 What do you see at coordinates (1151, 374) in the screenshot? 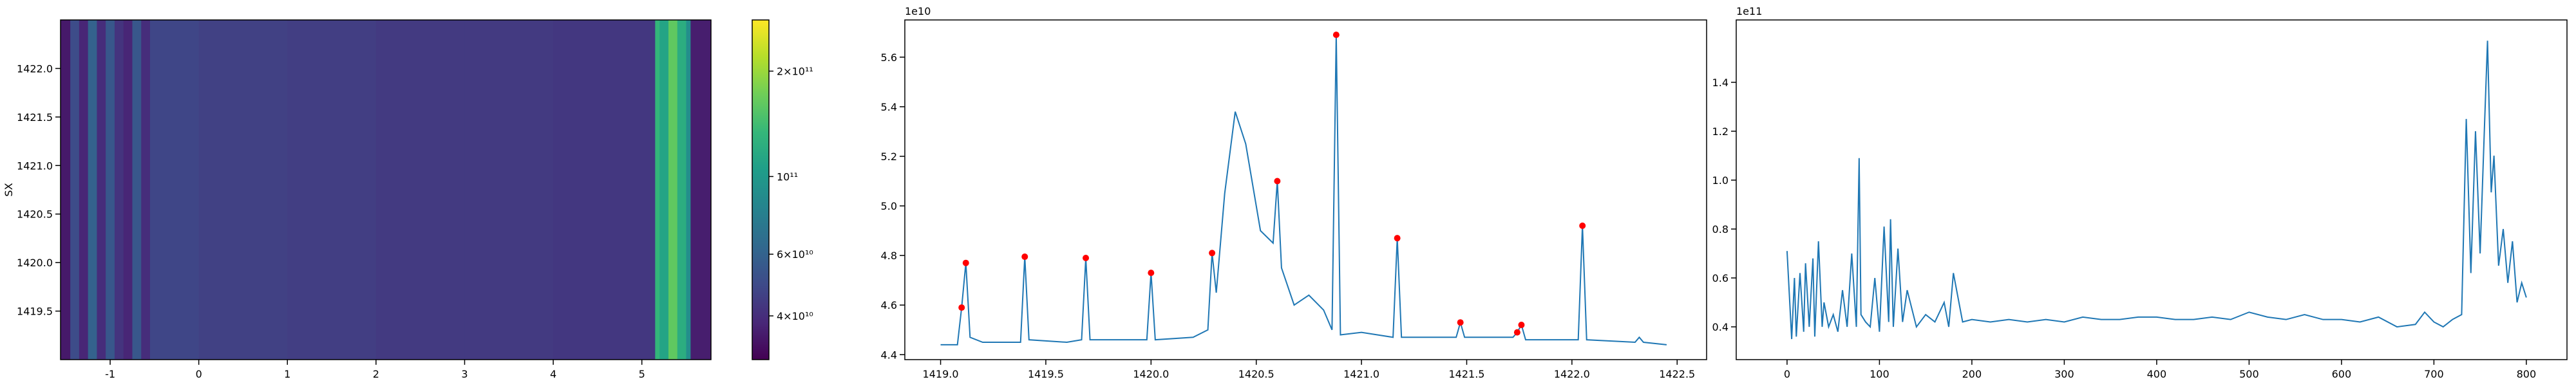
I see `x-tick-label: 1420.0` at bounding box center [1151, 374].